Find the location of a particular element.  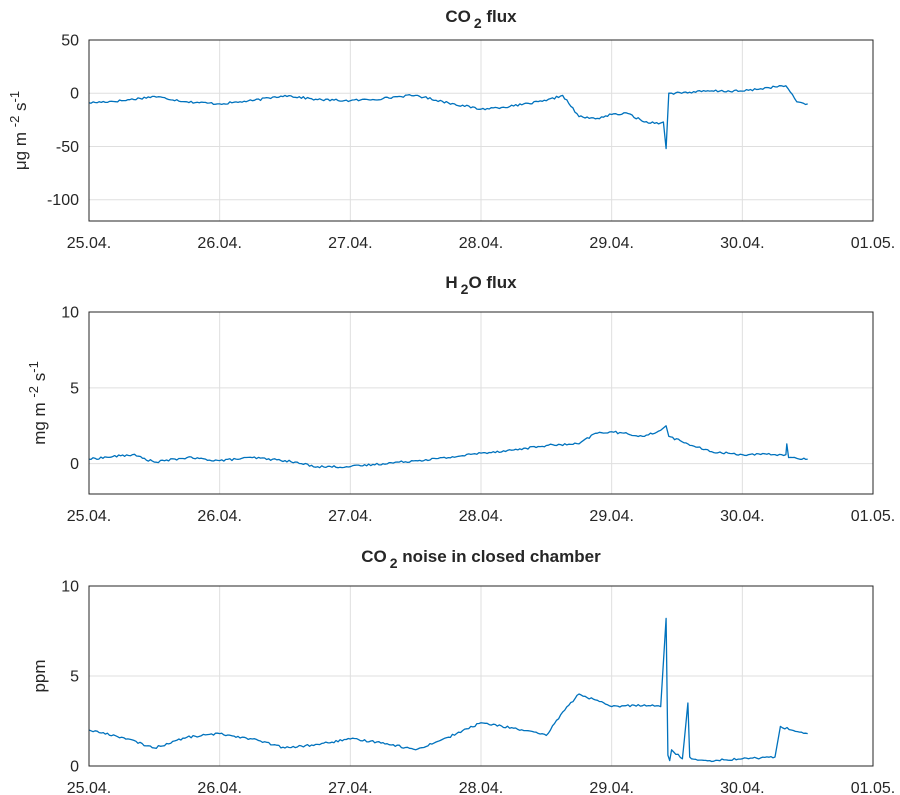

y-axis-label: mg m -2 s-1 is located at coordinates (37, 403).